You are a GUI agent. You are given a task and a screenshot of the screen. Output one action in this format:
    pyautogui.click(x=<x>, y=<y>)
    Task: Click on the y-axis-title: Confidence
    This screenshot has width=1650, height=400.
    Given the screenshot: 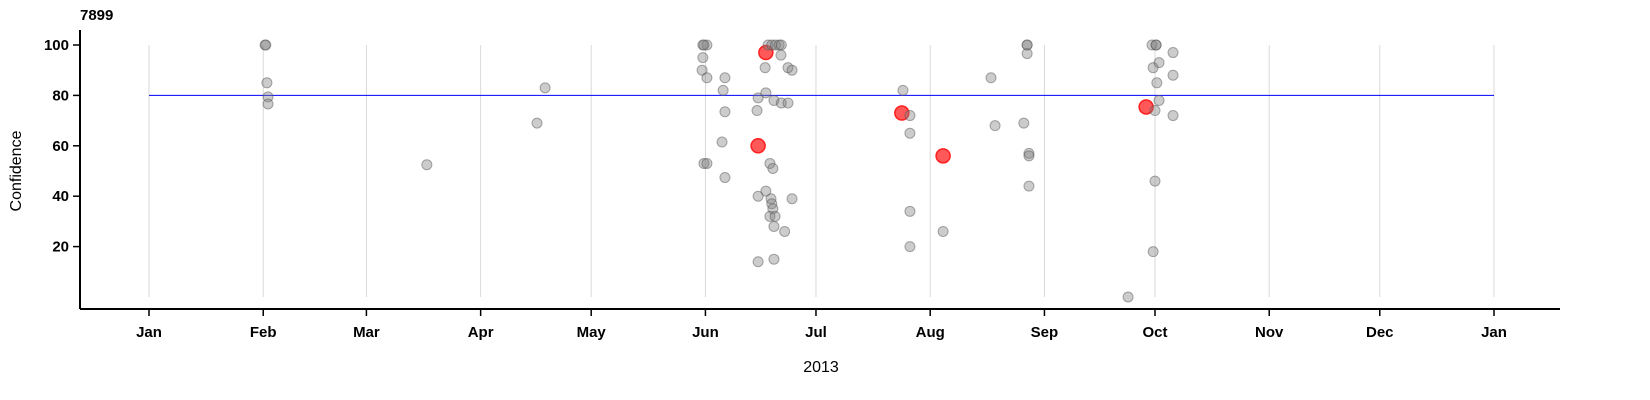 What is the action you would take?
    pyautogui.click(x=16, y=170)
    